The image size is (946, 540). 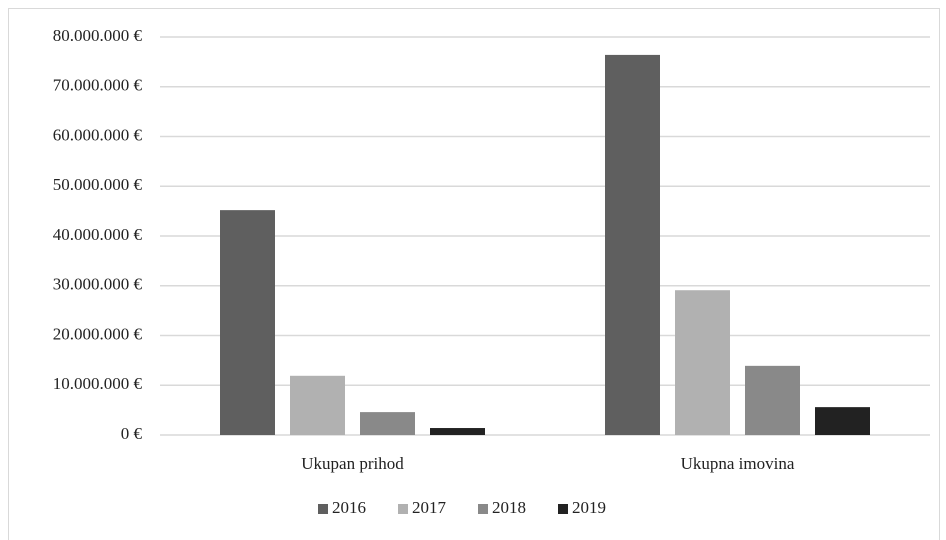 I want to click on y-tick-label: 80.000.000 €, so click(x=98, y=35).